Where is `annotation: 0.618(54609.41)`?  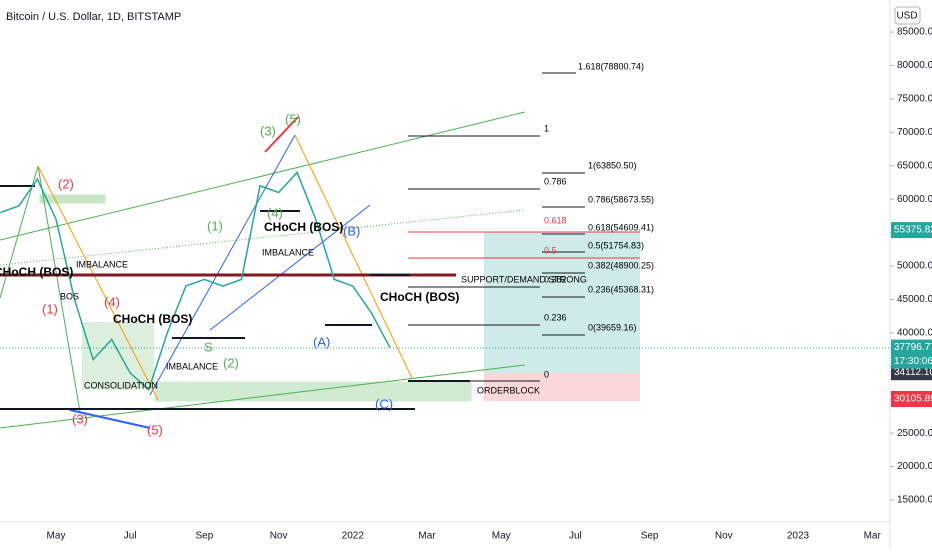
annotation: 0.618(54609.41) is located at coordinates (621, 227).